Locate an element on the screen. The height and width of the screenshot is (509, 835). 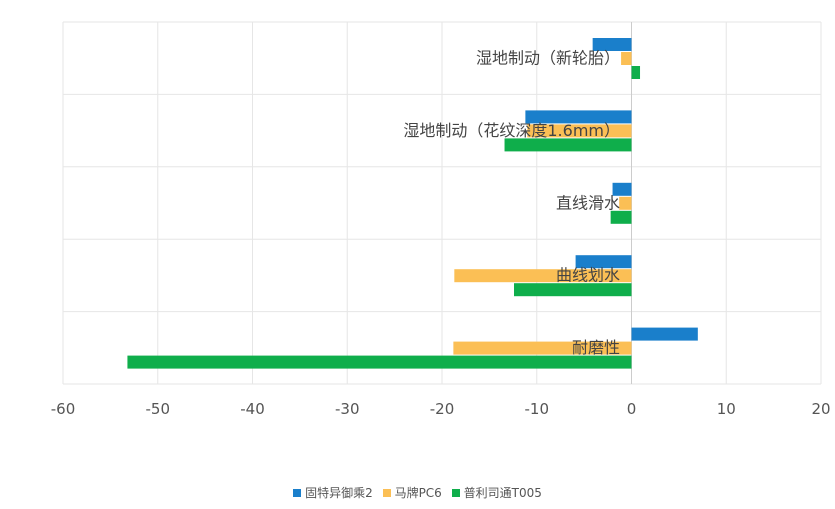
legend-item: 马牌PC6 is located at coordinates (412, 493).